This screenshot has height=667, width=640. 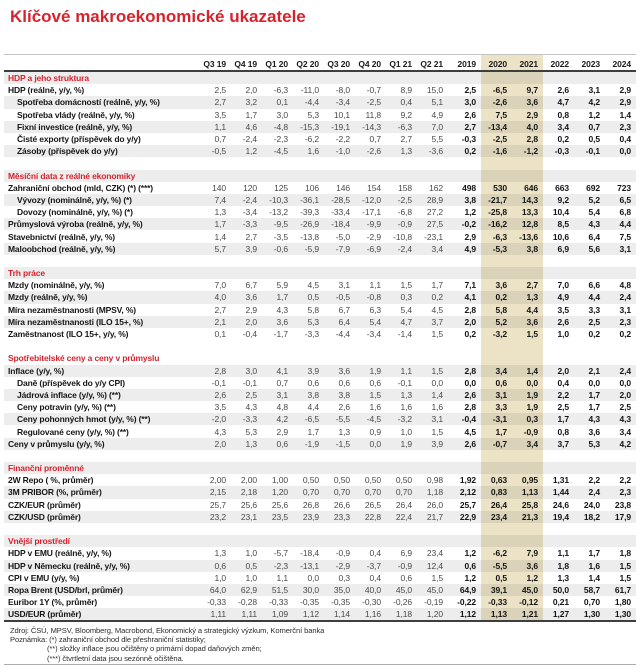 What do you see at coordinates (467, 480) in the screenshot?
I see `value-cell: 1,92` at bounding box center [467, 480].